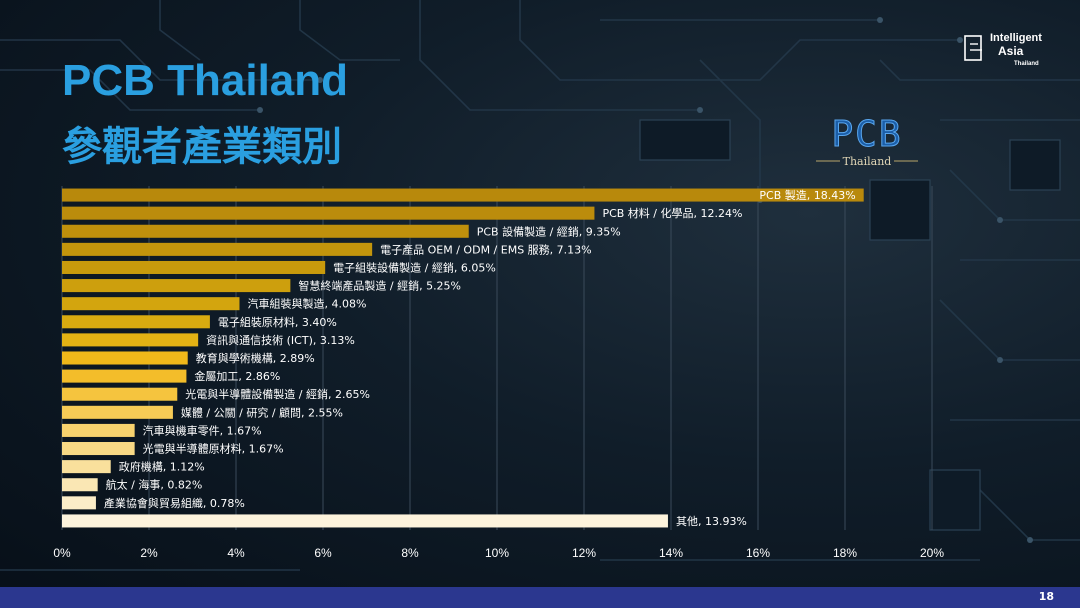 This screenshot has height=608, width=1080. What do you see at coordinates (277, 394) in the screenshot?
I see `data-label: 光電與半導體設備製造 / 經銷, 2.65%` at bounding box center [277, 394].